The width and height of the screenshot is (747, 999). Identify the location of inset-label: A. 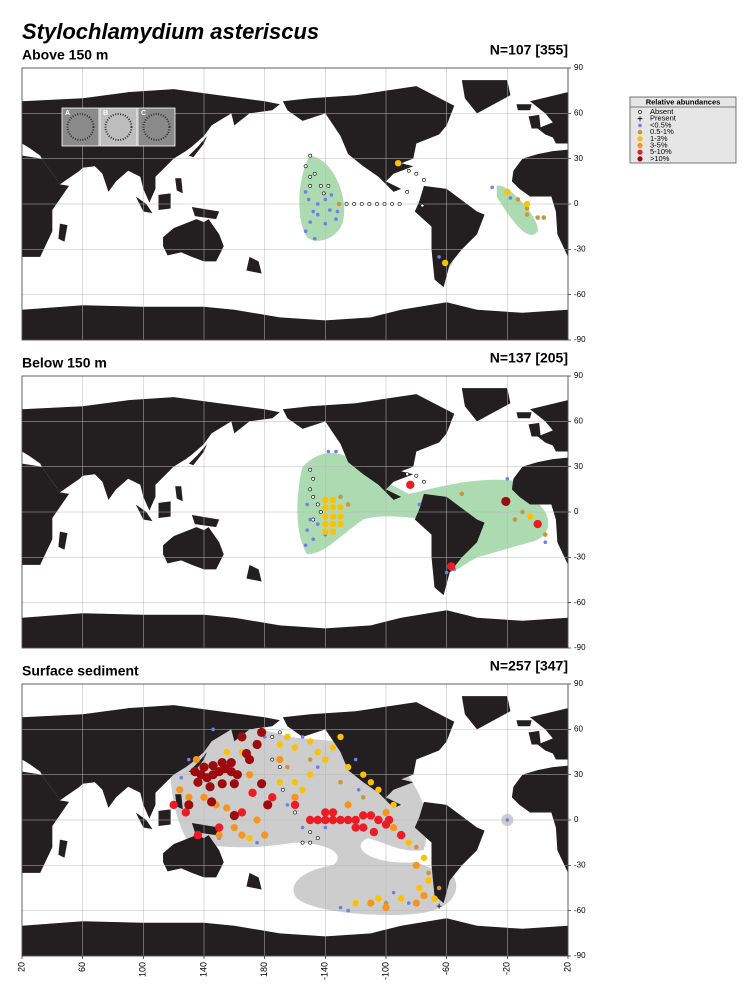
(67, 113).